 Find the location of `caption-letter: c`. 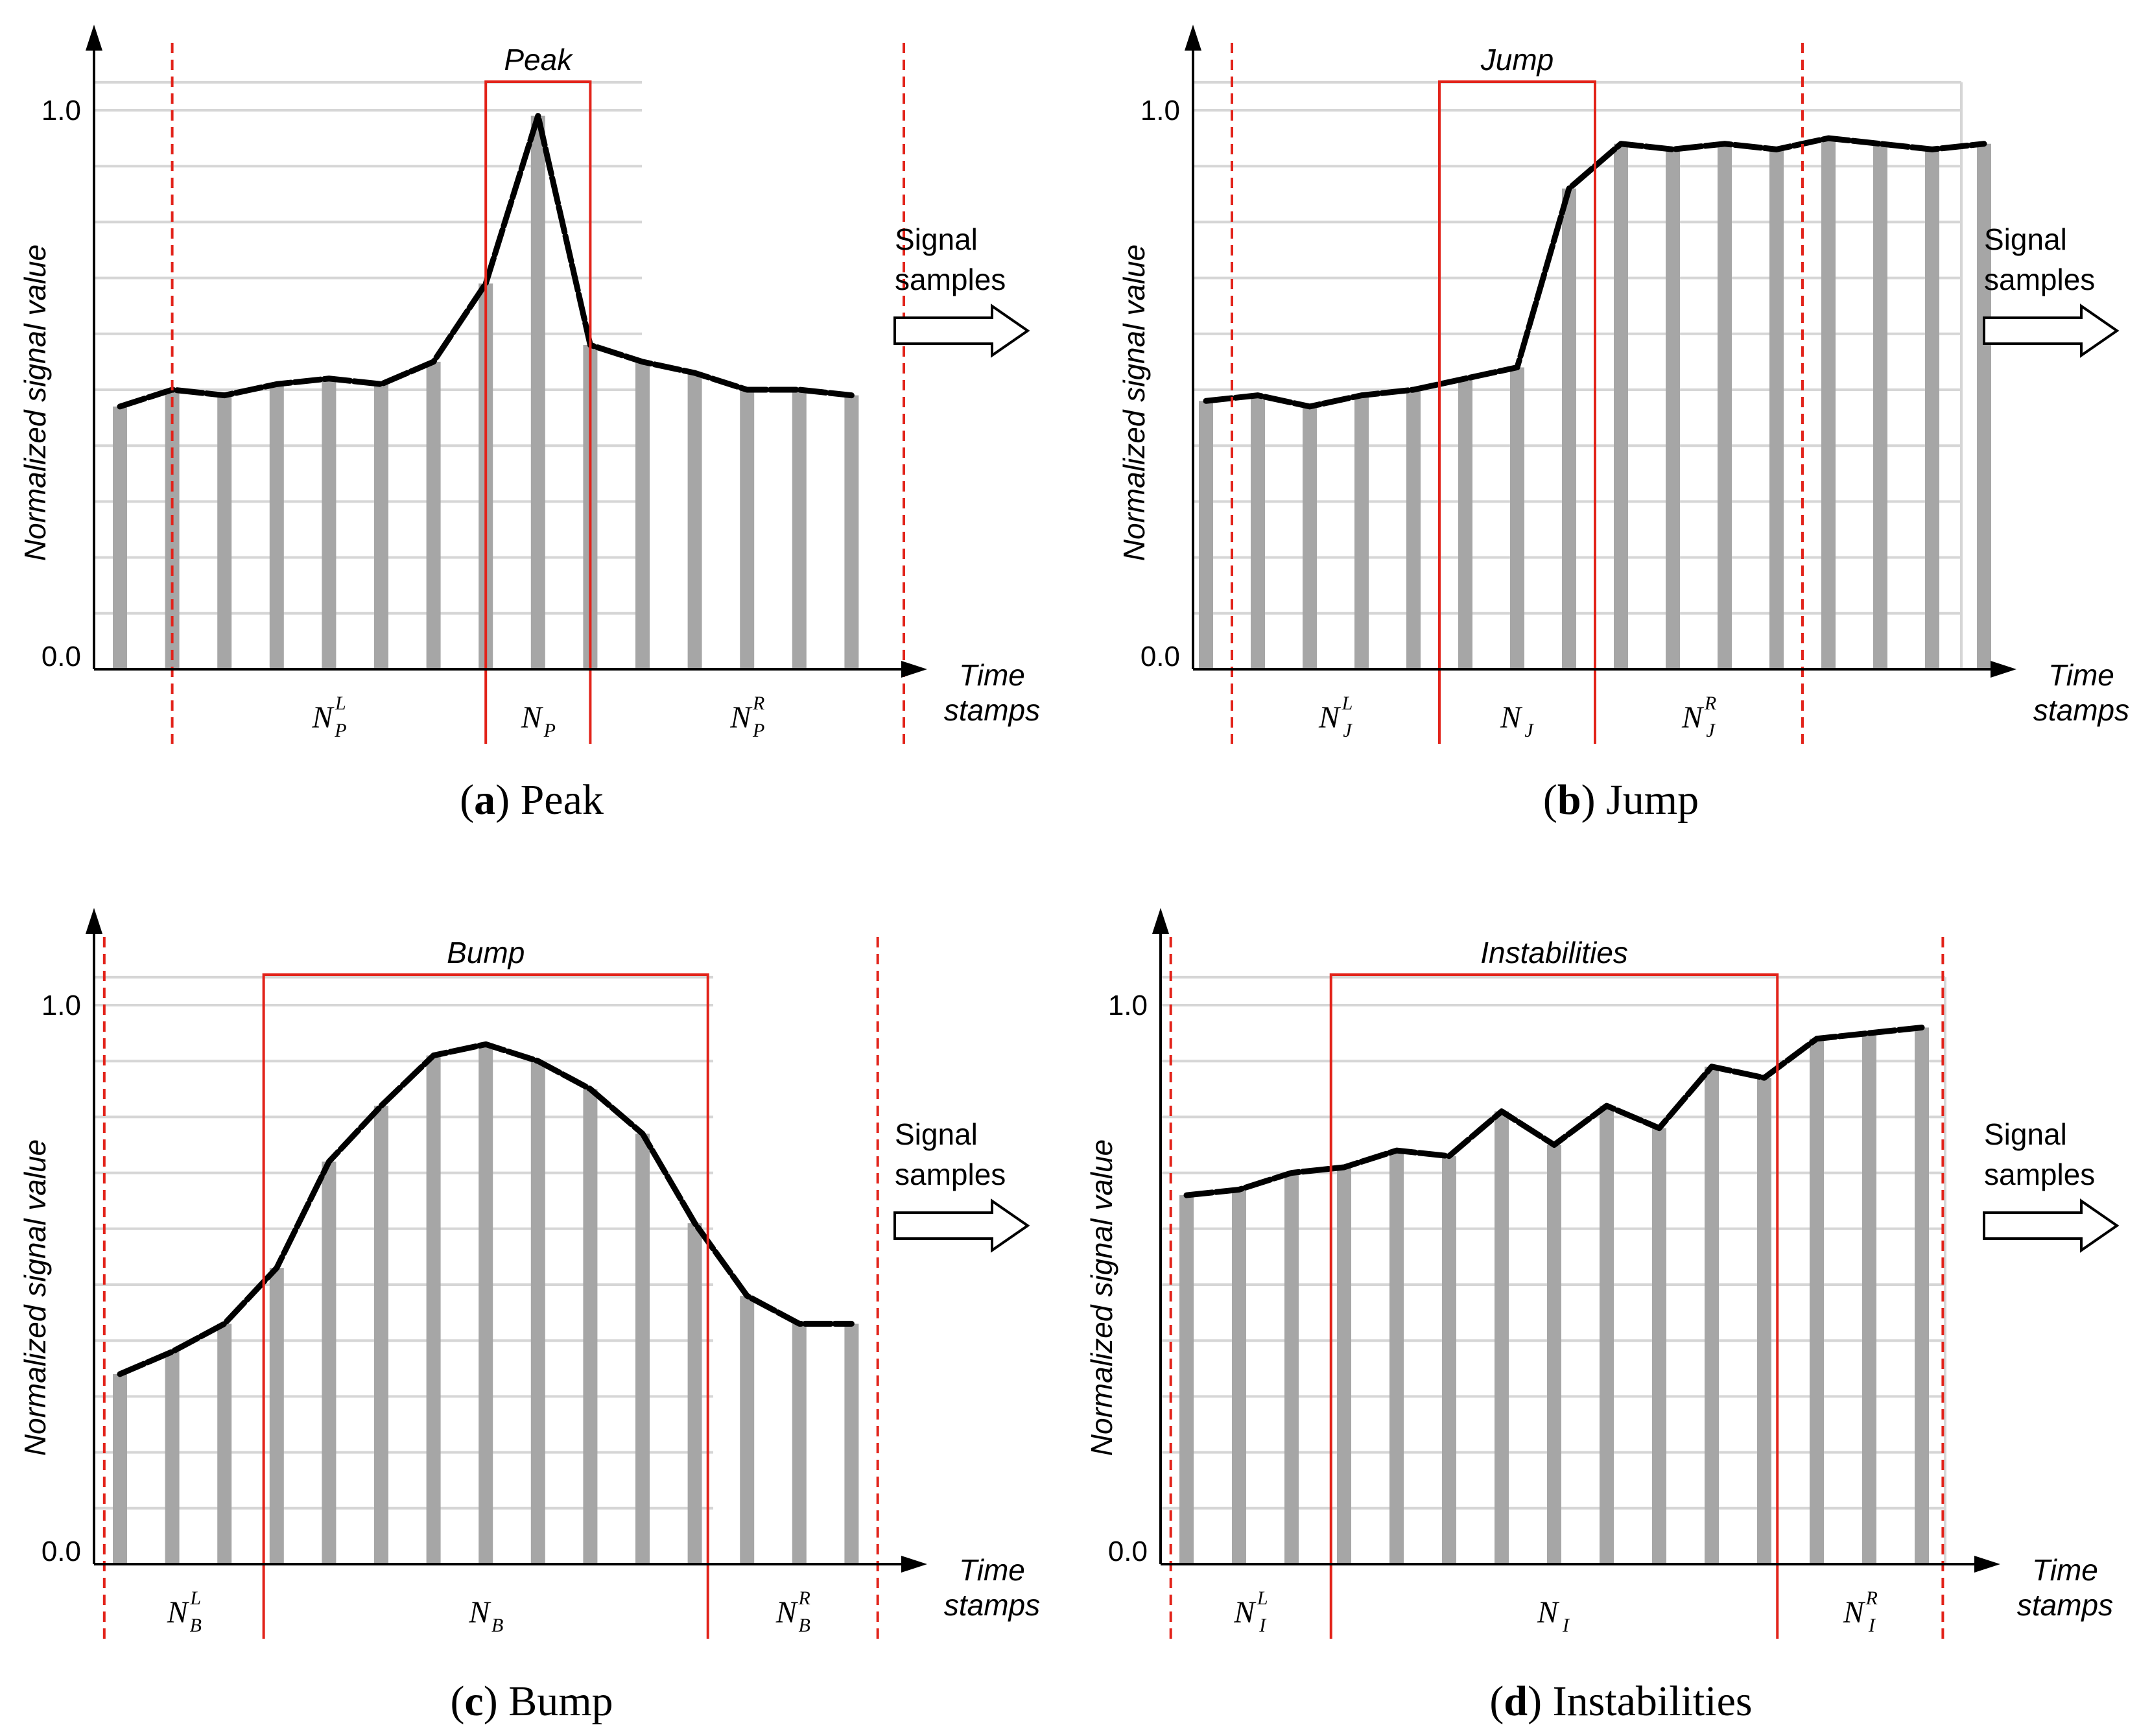

caption-letter: c is located at coordinates (474, 1701).